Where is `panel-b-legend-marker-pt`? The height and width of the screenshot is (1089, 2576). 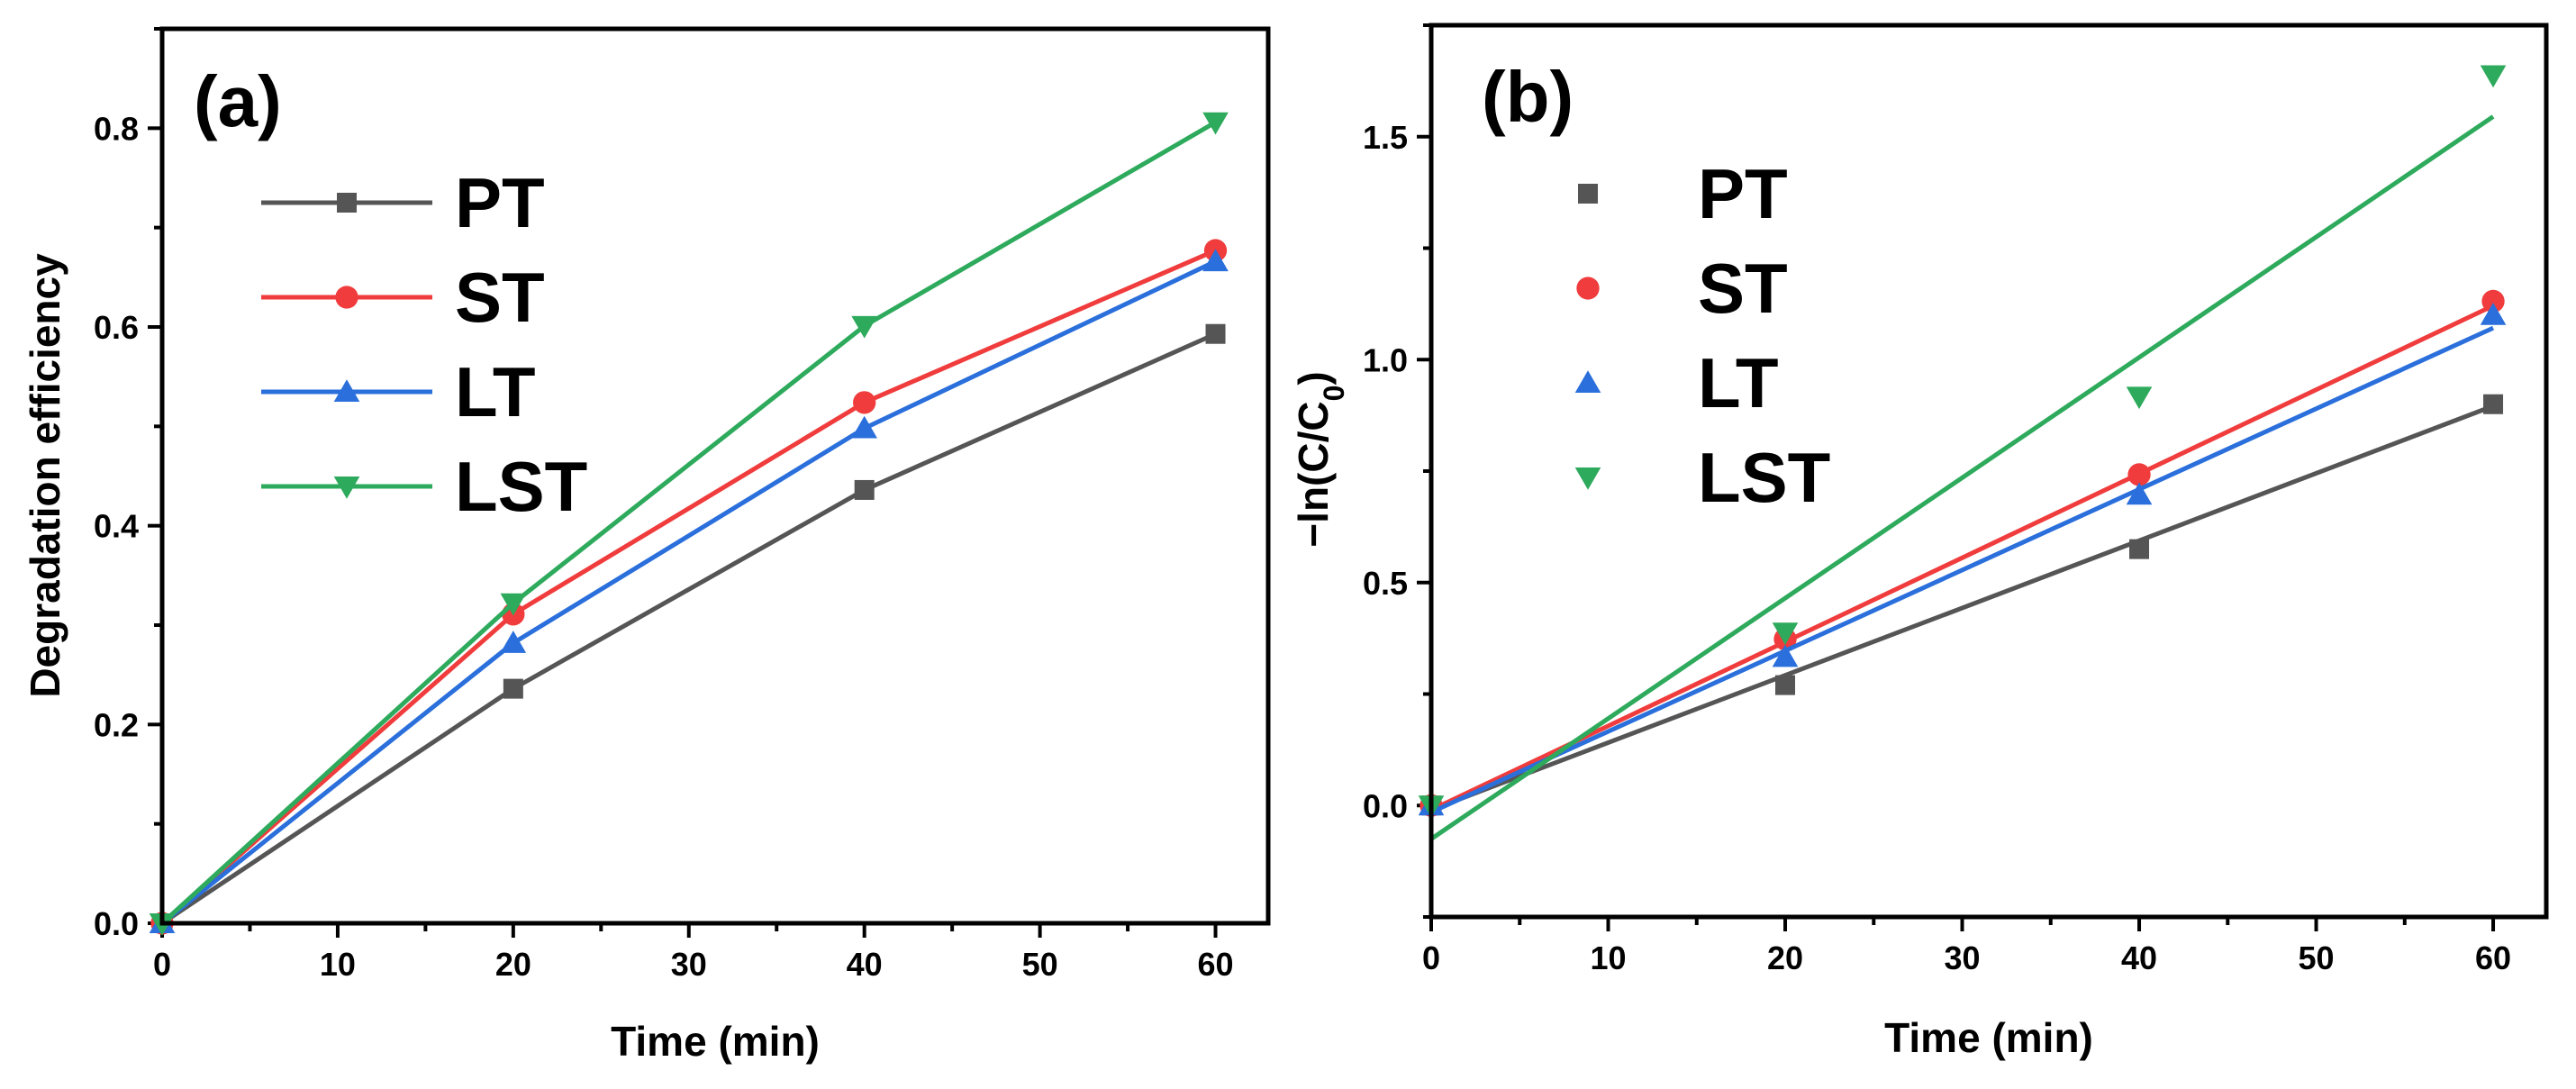
panel-b-legend-marker-pt is located at coordinates (1588, 194).